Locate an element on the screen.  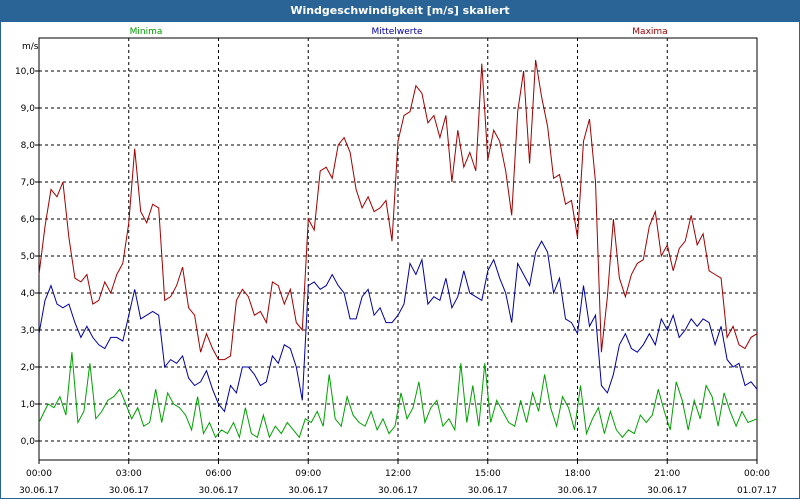
chart-title-bar: Windgeschwindigkeit [m/s] skaliert is located at coordinates (400, 11).